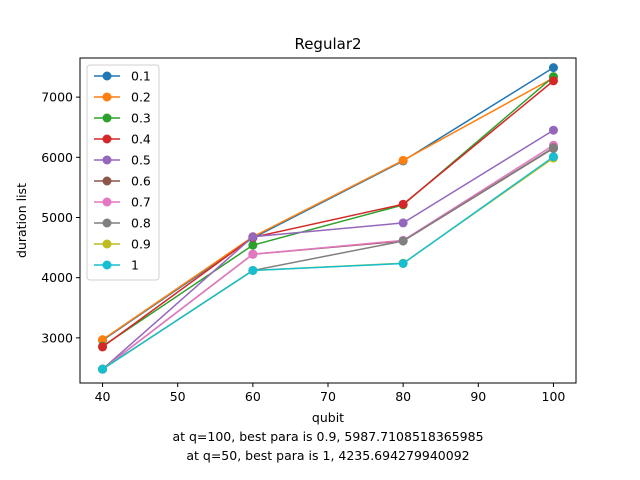 The image size is (640, 480). I want to click on x-tick-label: 50, so click(178, 396).